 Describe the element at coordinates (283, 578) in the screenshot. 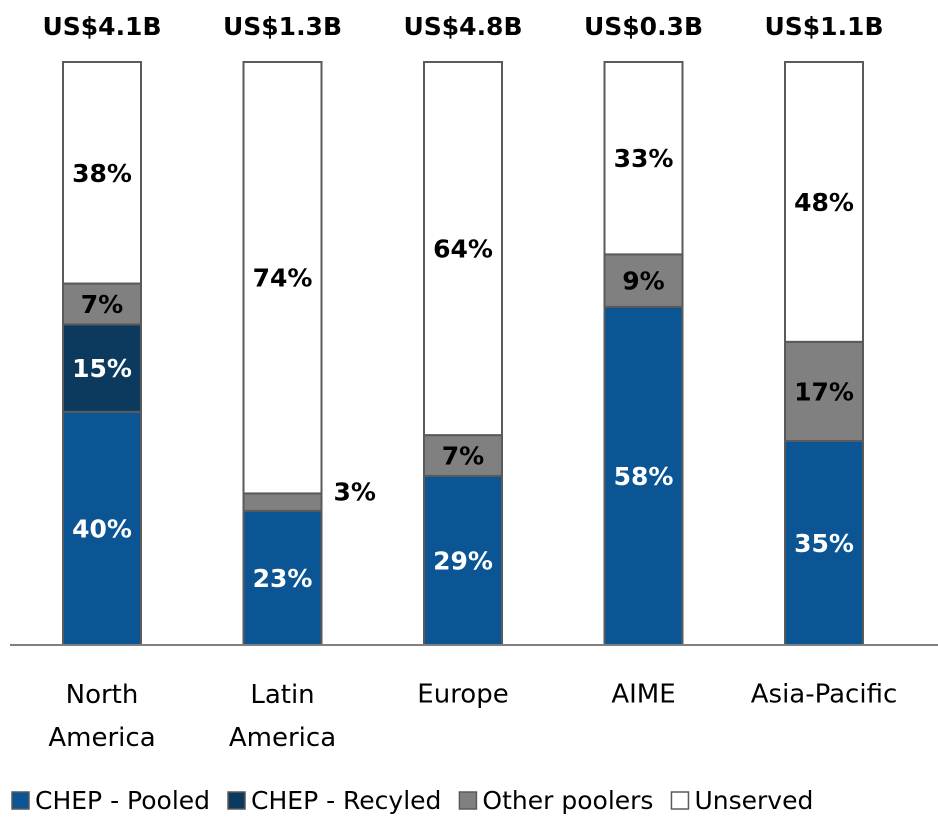

I see `value-label: 23%` at that location.